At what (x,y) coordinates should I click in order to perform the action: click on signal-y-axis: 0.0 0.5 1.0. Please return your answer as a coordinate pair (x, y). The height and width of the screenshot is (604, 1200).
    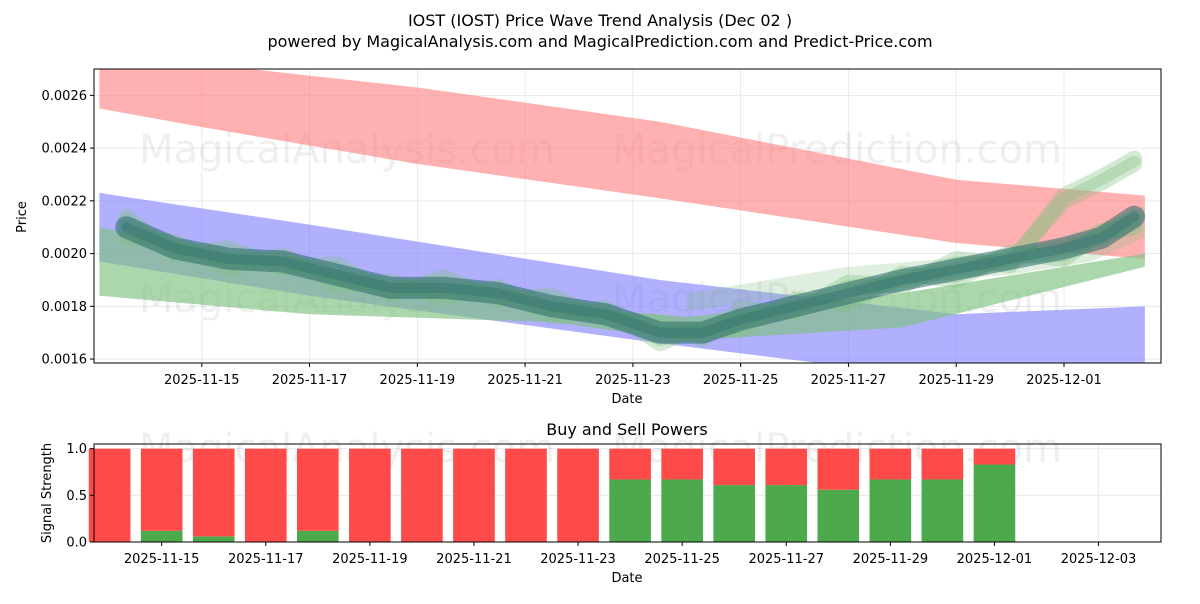
    Looking at the image, I should click on (80, 496).